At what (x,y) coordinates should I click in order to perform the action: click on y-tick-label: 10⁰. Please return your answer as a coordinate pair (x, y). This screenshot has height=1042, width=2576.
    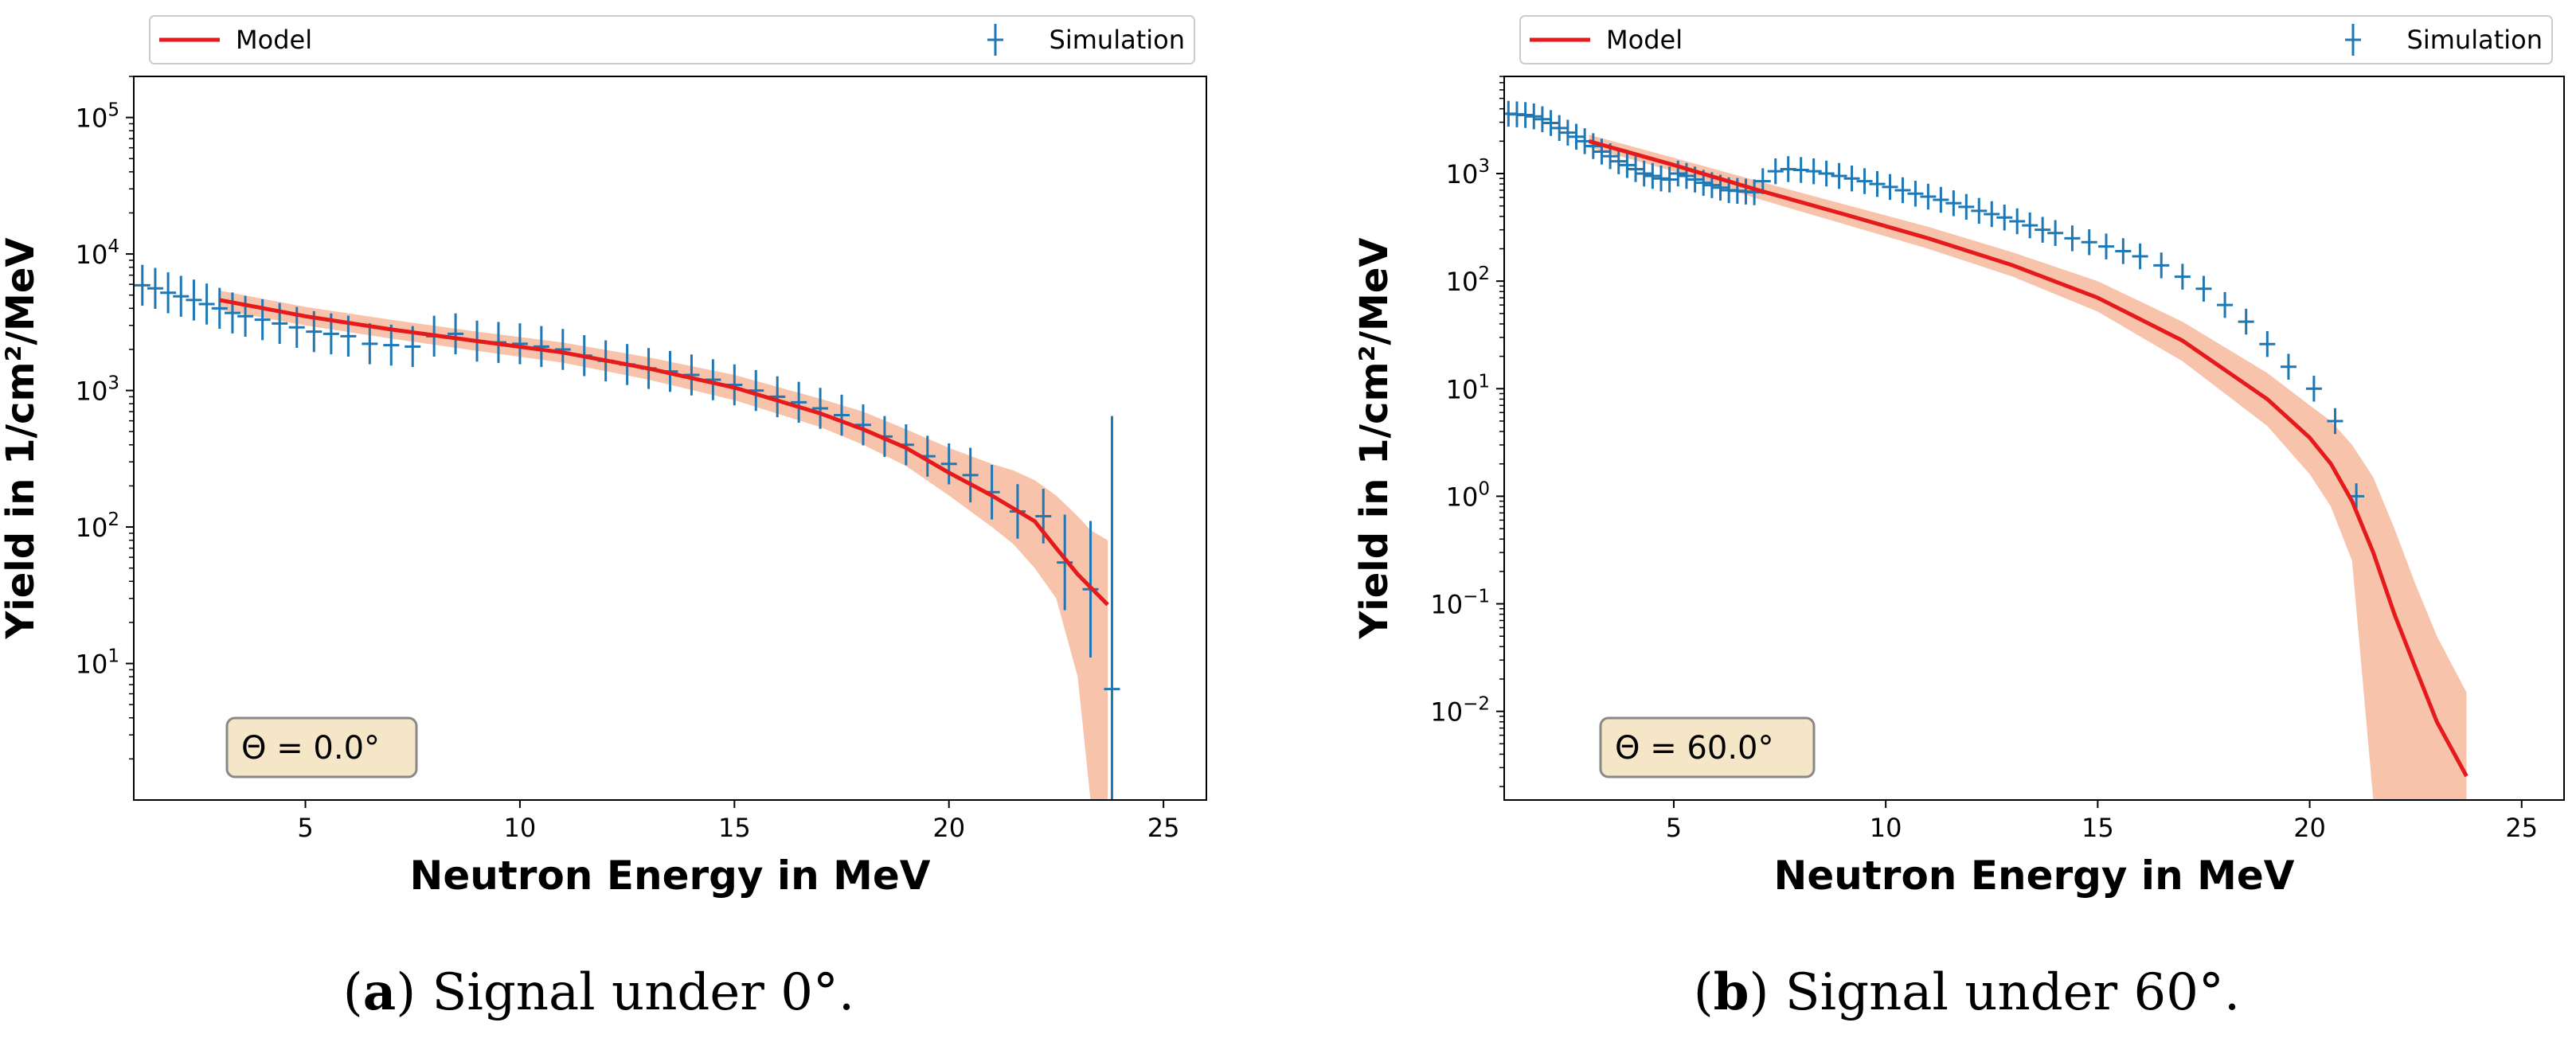
    Looking at the image, I should click on (1468, 495).